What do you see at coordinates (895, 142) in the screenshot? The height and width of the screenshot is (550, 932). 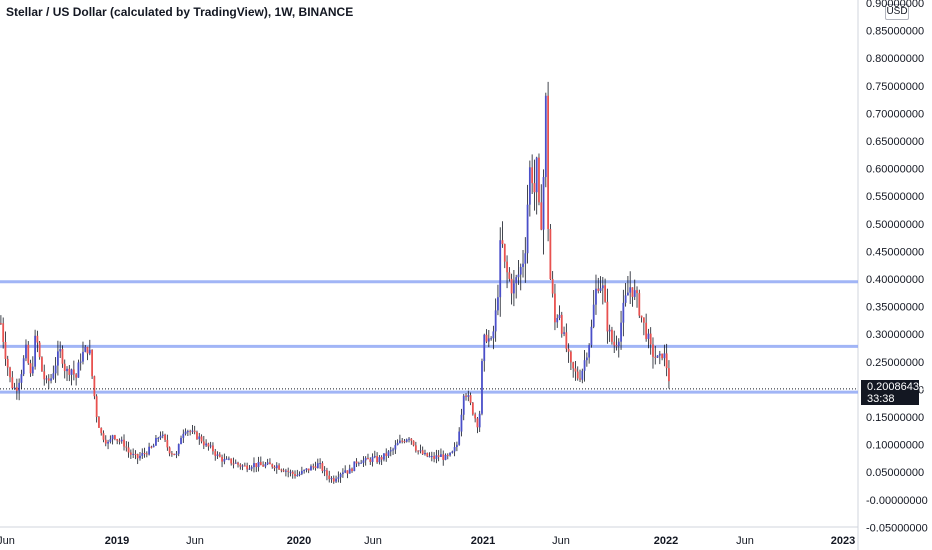 I see `price-tick-label: 0.65000000` at bounding box center [895, 142].